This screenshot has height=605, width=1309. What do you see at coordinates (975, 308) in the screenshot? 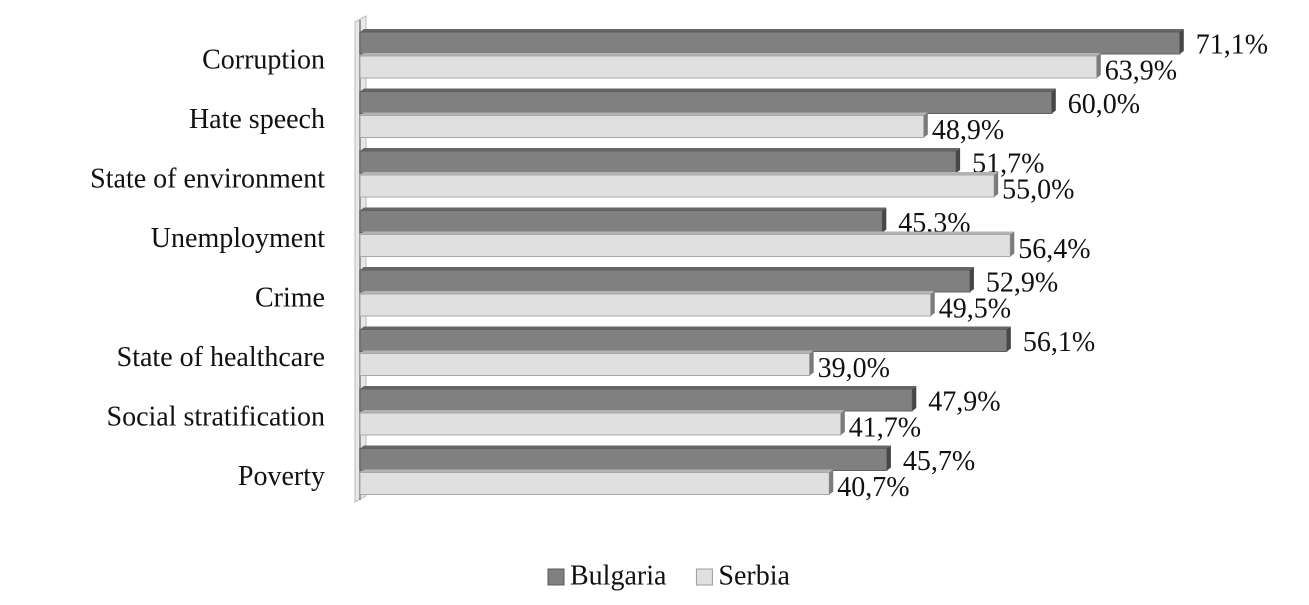
I see `value-label: 49,5%` at bounding box center [975, 308].